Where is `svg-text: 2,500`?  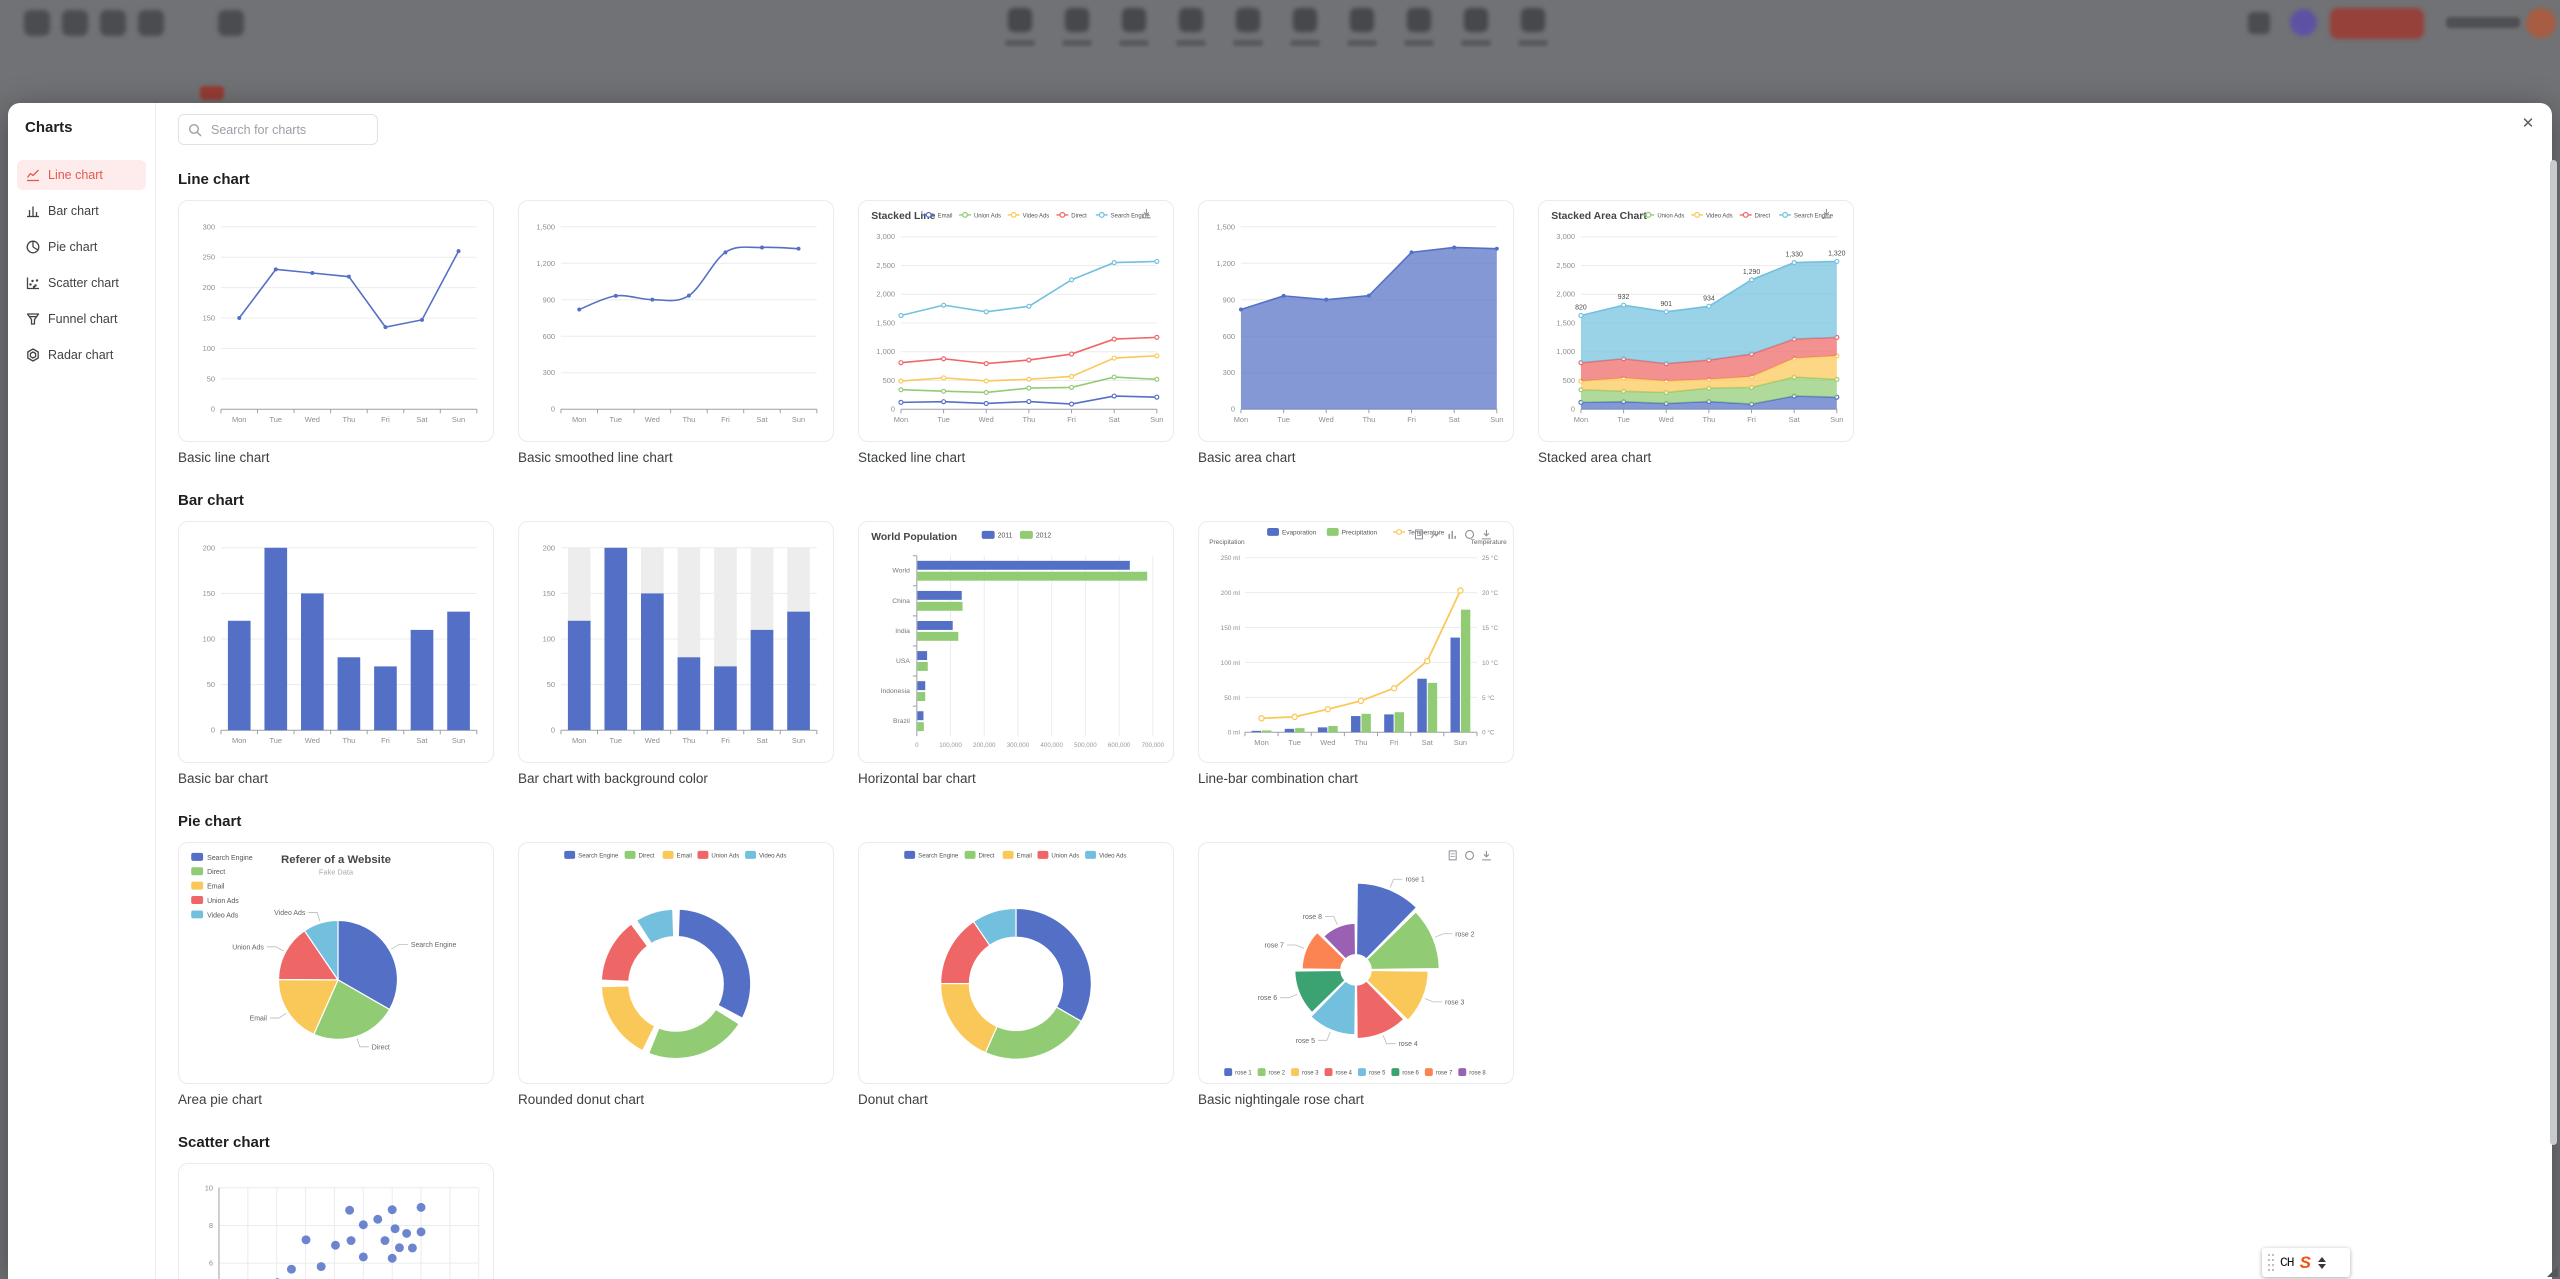 svg-text: 2,500 is located at coordinates (885, 265).